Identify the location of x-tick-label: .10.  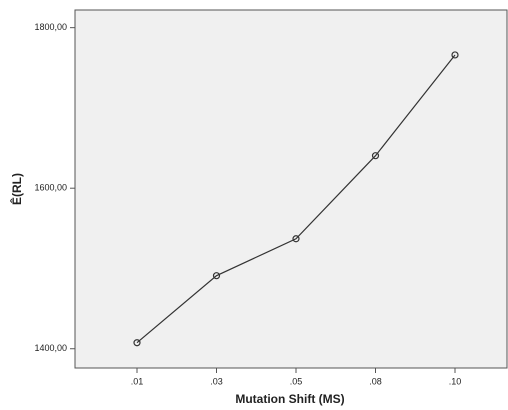
(455, 381).